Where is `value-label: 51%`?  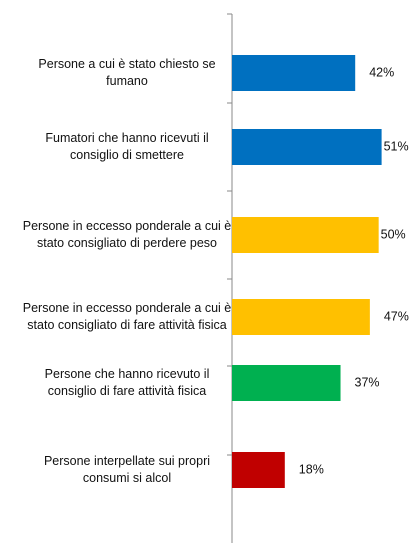
value-label: 51% is located at coordinates (396, 146).